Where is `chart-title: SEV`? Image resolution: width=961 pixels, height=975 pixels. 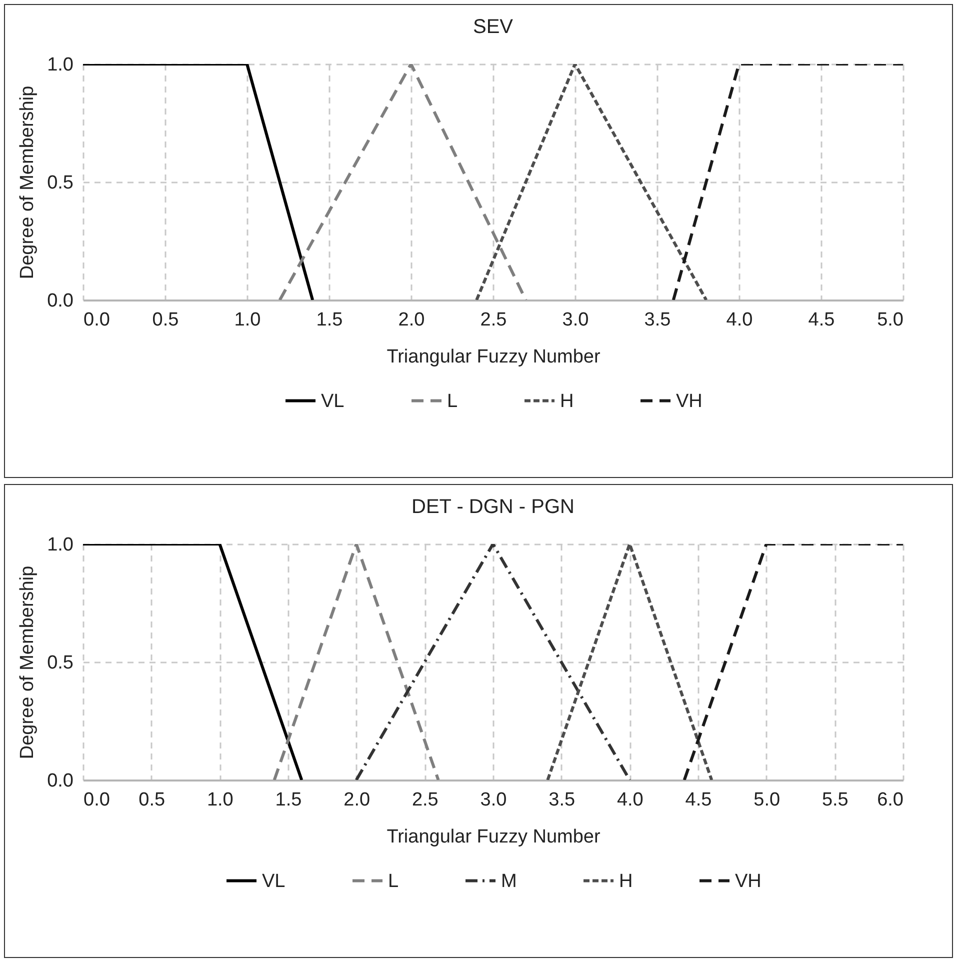
chart-title: SEV is located at coordinates (493, 27).